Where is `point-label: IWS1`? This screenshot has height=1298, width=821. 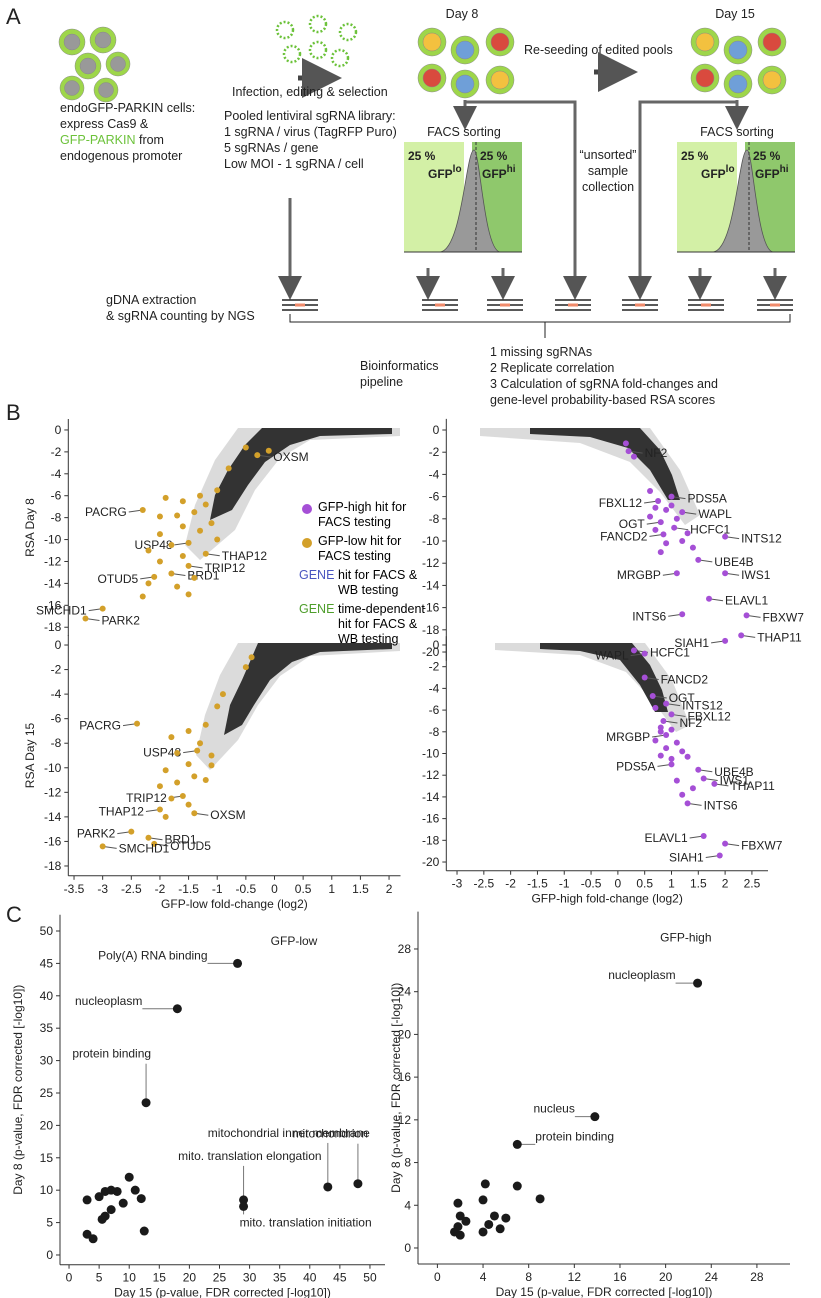
point-label: IWS1 is located at coordinates (735, 780).